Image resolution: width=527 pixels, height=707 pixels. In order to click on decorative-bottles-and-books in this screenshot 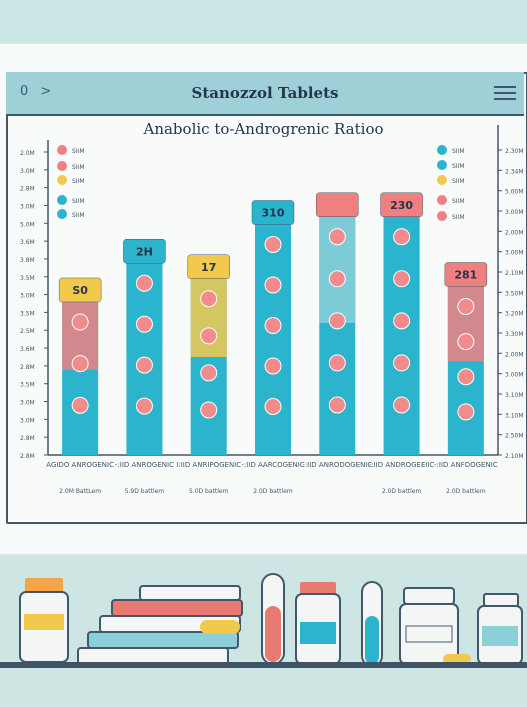, I will do `click(271, 620)`.